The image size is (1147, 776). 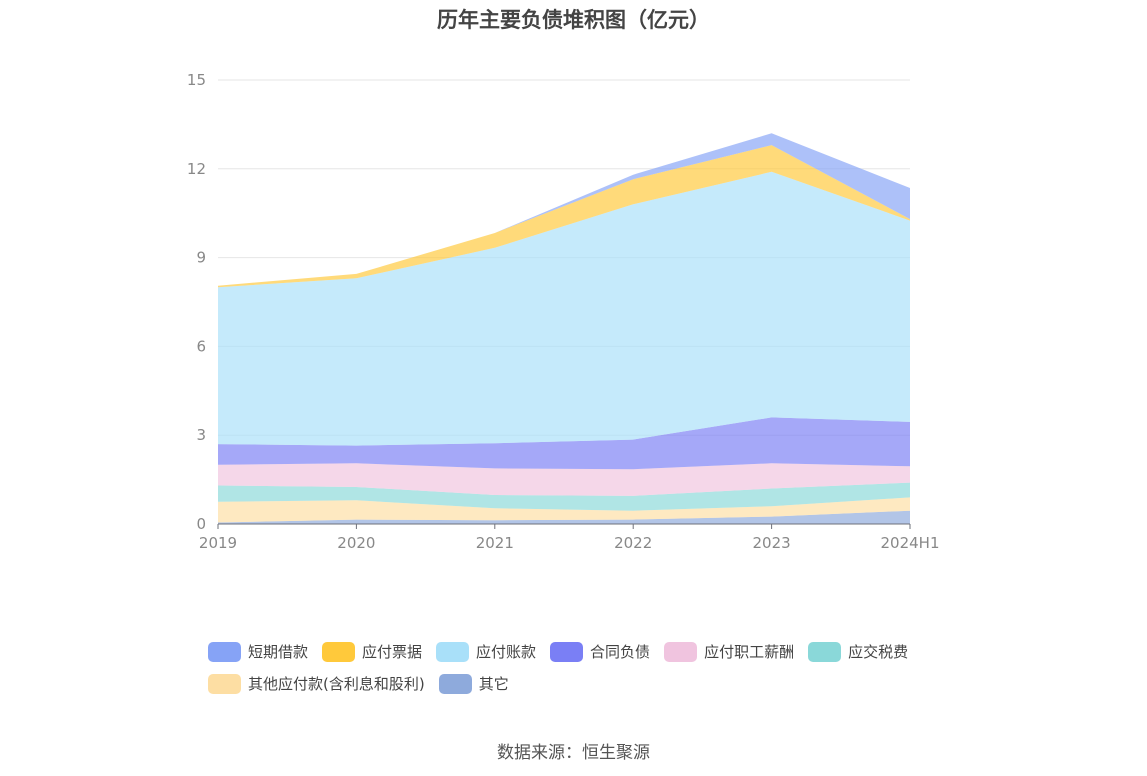 I want to click on legend-row: 其他应付款(含利息和股利) 其它, so click(x=588, y=683).